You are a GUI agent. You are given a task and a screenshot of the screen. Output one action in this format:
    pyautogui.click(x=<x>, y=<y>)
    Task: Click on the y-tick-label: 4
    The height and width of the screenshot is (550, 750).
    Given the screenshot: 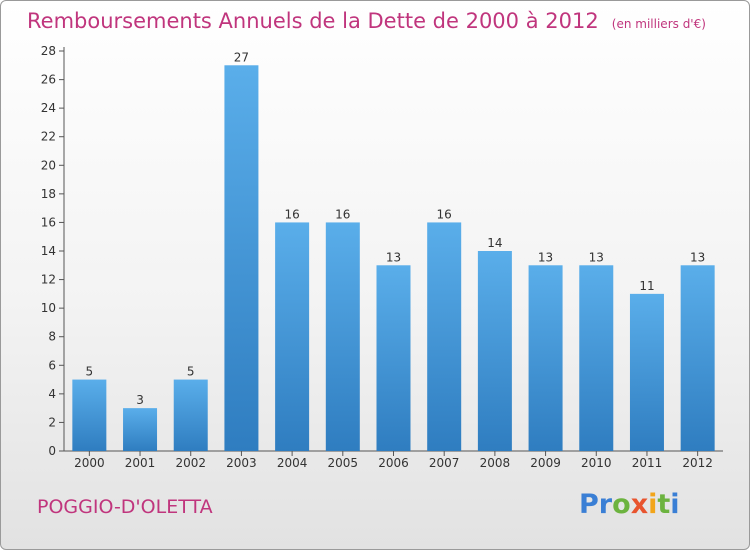 What is the action you would take?
    pyautogui.click(x=52, y=394)
    